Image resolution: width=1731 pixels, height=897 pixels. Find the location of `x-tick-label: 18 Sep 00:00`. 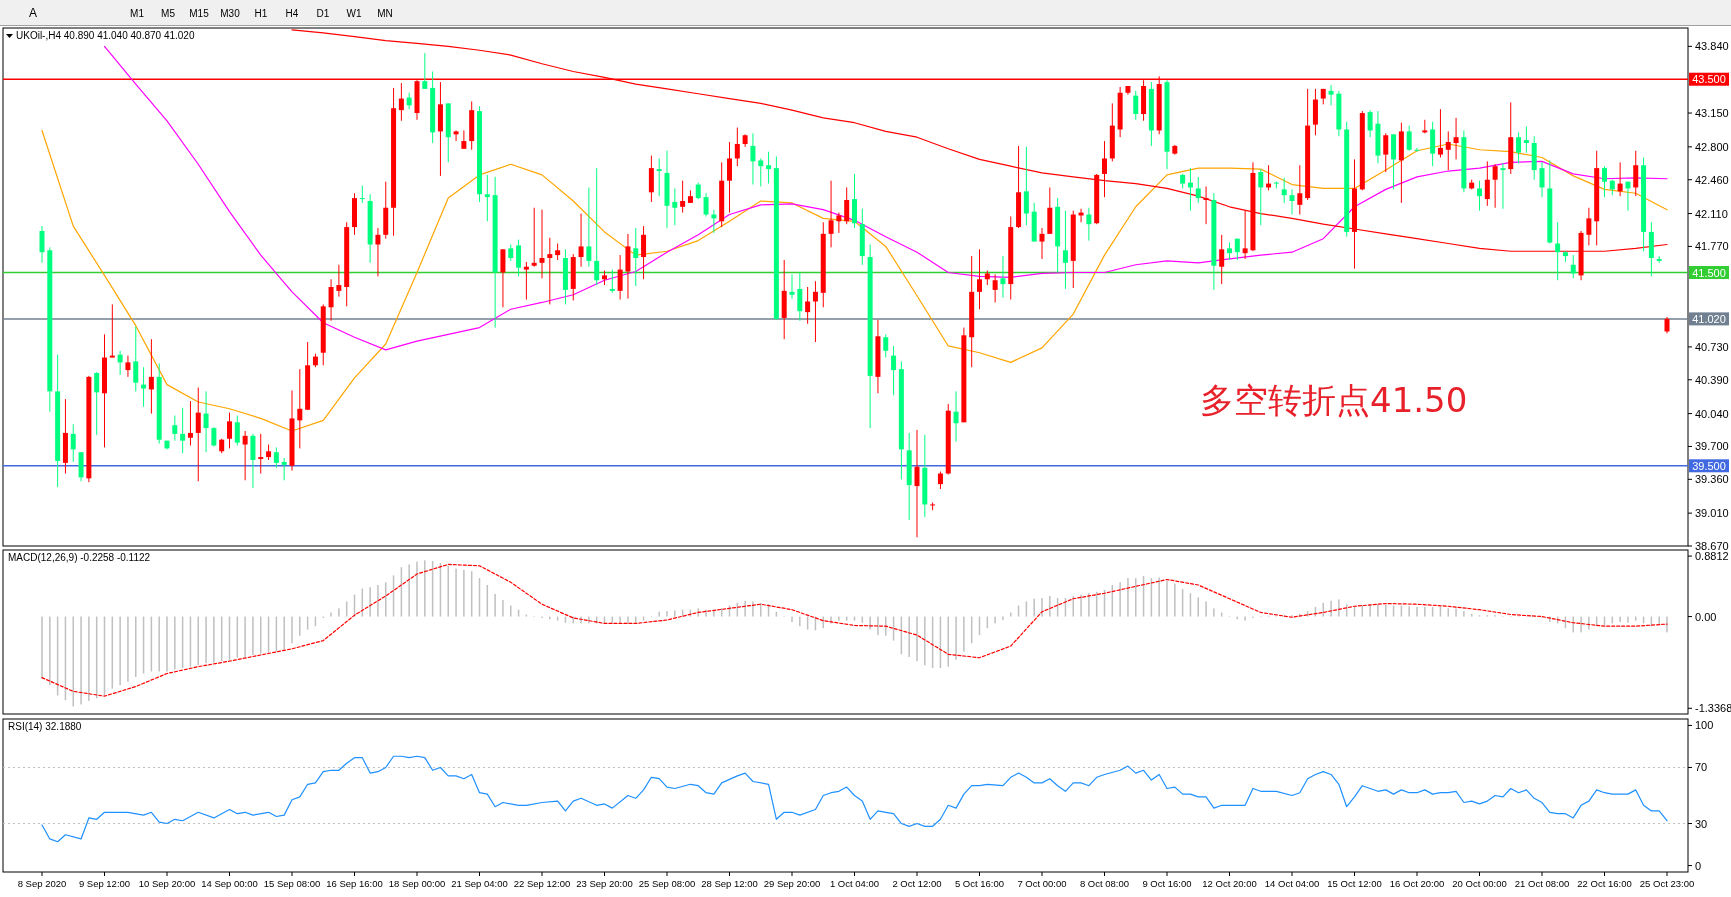

x-tick-label: 18 Sep 00:00 is located at coordinates (417, 883).